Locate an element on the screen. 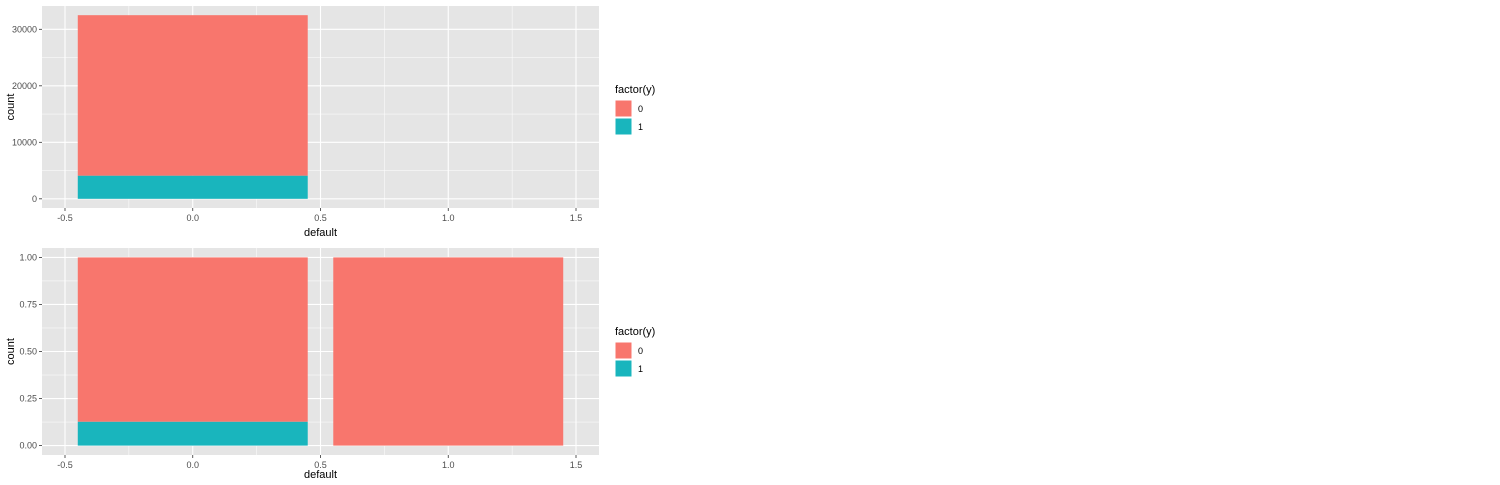 The image size is (1500, 485). y-tick-label: 0.00 is located at coordinates (28, 446).